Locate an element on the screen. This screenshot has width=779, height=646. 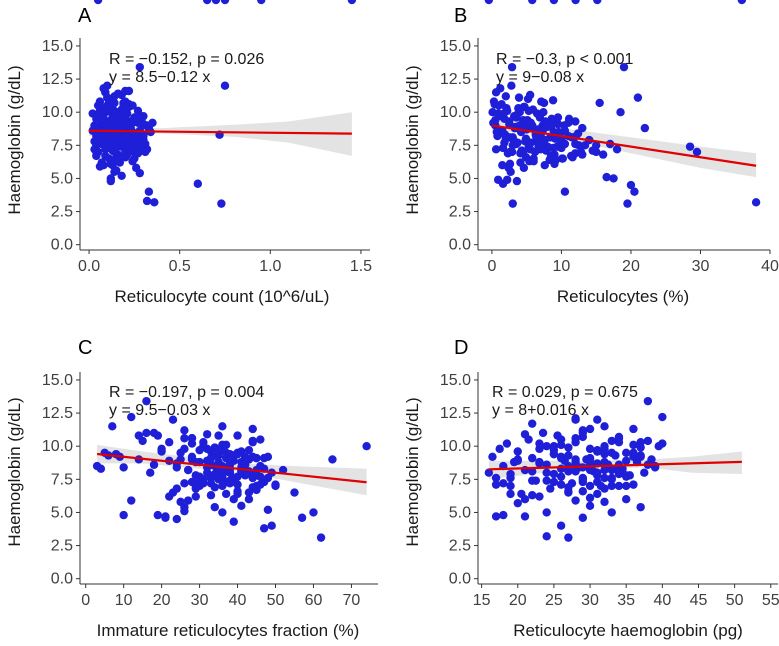
panel-a-annotation-eq: y = 8.5−0.12 x is located at coordinates (159, 77).